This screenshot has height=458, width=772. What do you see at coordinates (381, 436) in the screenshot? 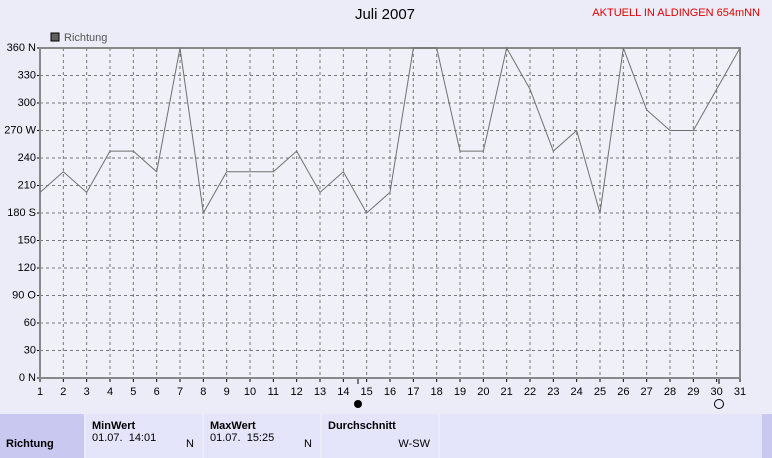
I see `cell: Durchschnitt W-SW` at bounding box center [381, 436].